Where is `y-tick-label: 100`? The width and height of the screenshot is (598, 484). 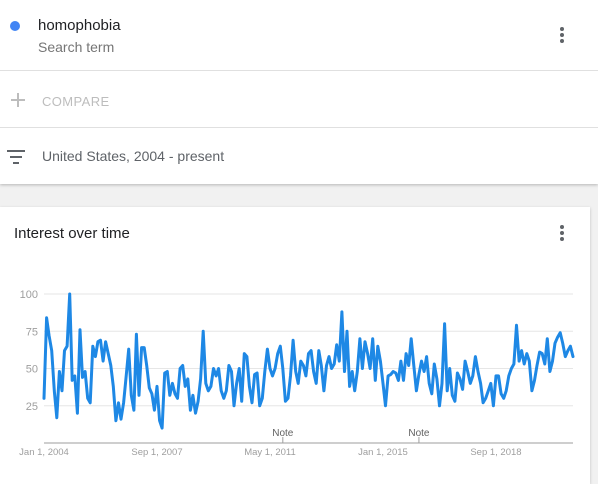 y-tick-label: 100 is located at coordinates (29, 295).